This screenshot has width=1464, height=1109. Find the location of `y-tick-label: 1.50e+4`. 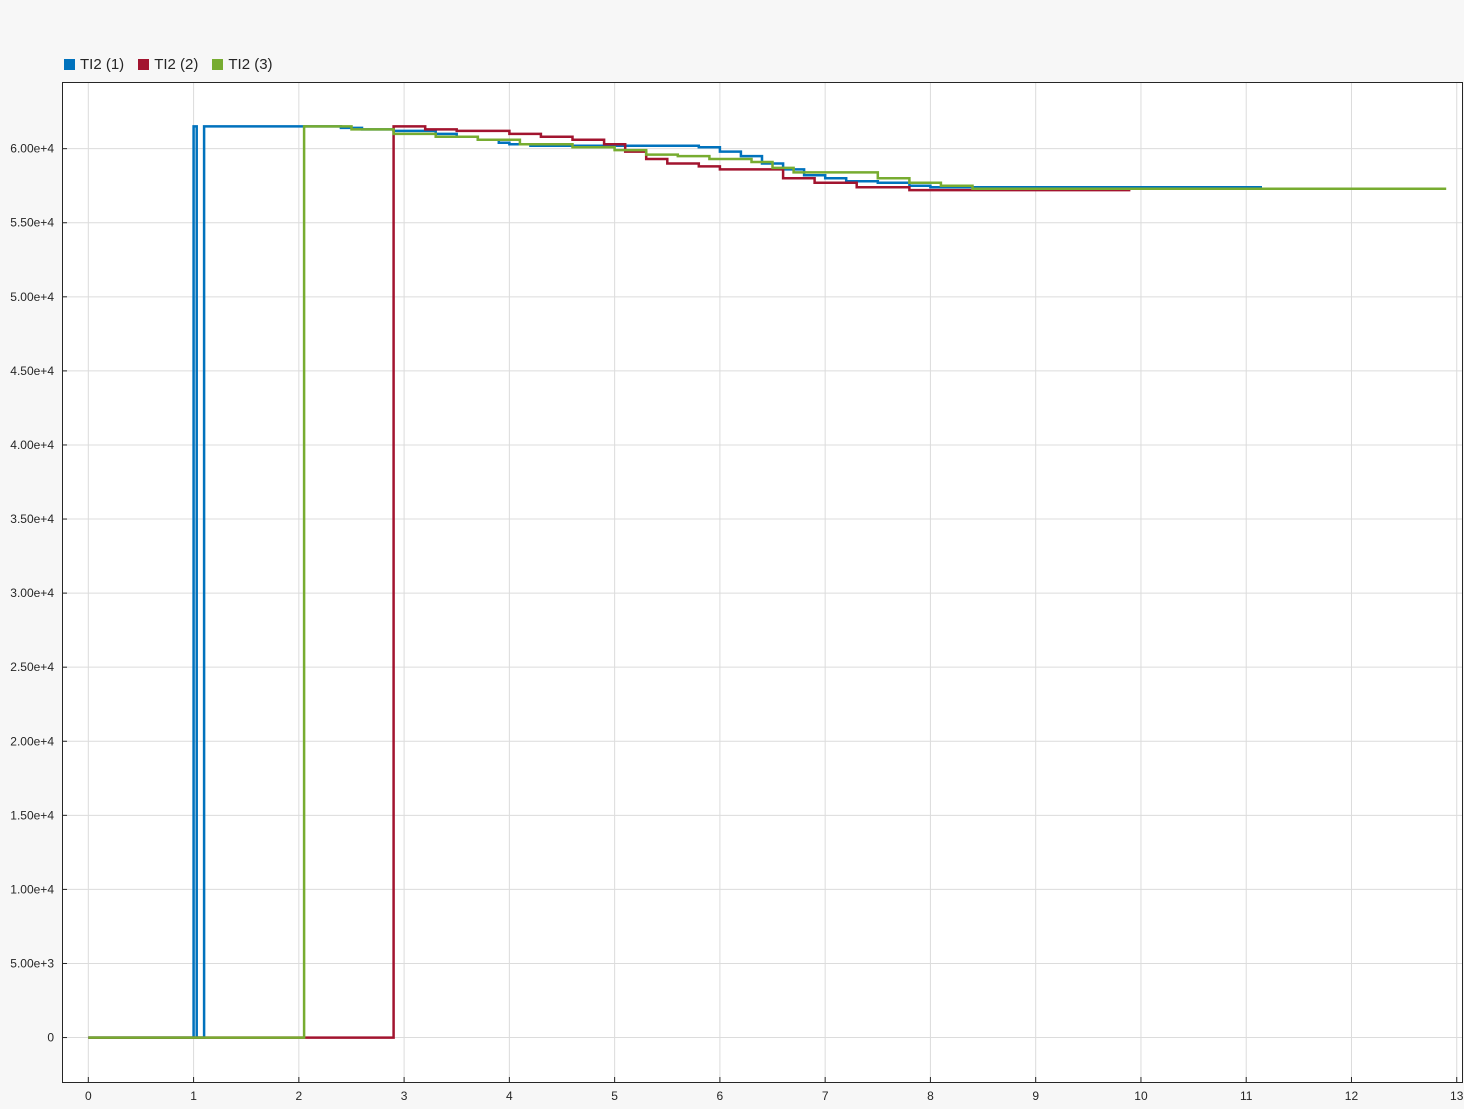

y-tick-label: 1.50e+4 is located at coordinates (32, 815).